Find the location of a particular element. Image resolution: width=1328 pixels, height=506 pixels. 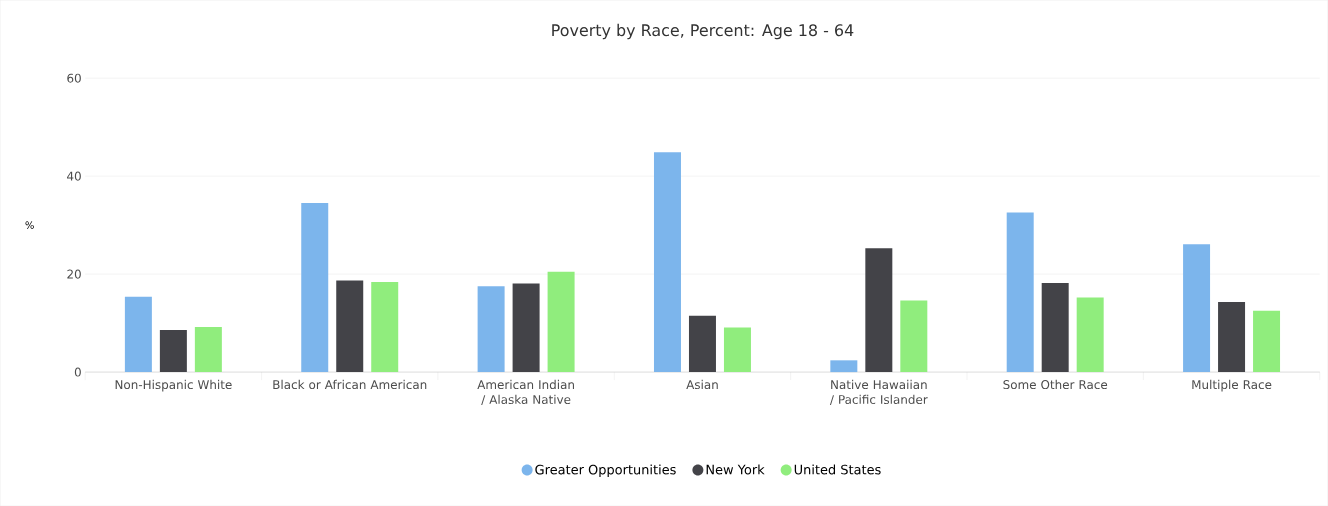

x-tick-label: Some Other Race is located at coordinates (1055, 384).